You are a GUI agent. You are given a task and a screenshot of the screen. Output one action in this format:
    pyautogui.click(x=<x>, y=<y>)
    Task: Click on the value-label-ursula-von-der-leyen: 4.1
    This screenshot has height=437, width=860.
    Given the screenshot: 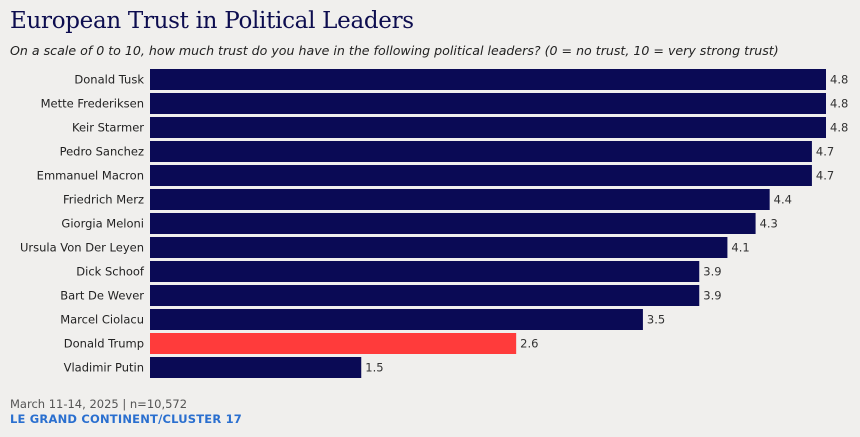 What is the action you would take?
    pyautogui.click(x=740, y=248)
    